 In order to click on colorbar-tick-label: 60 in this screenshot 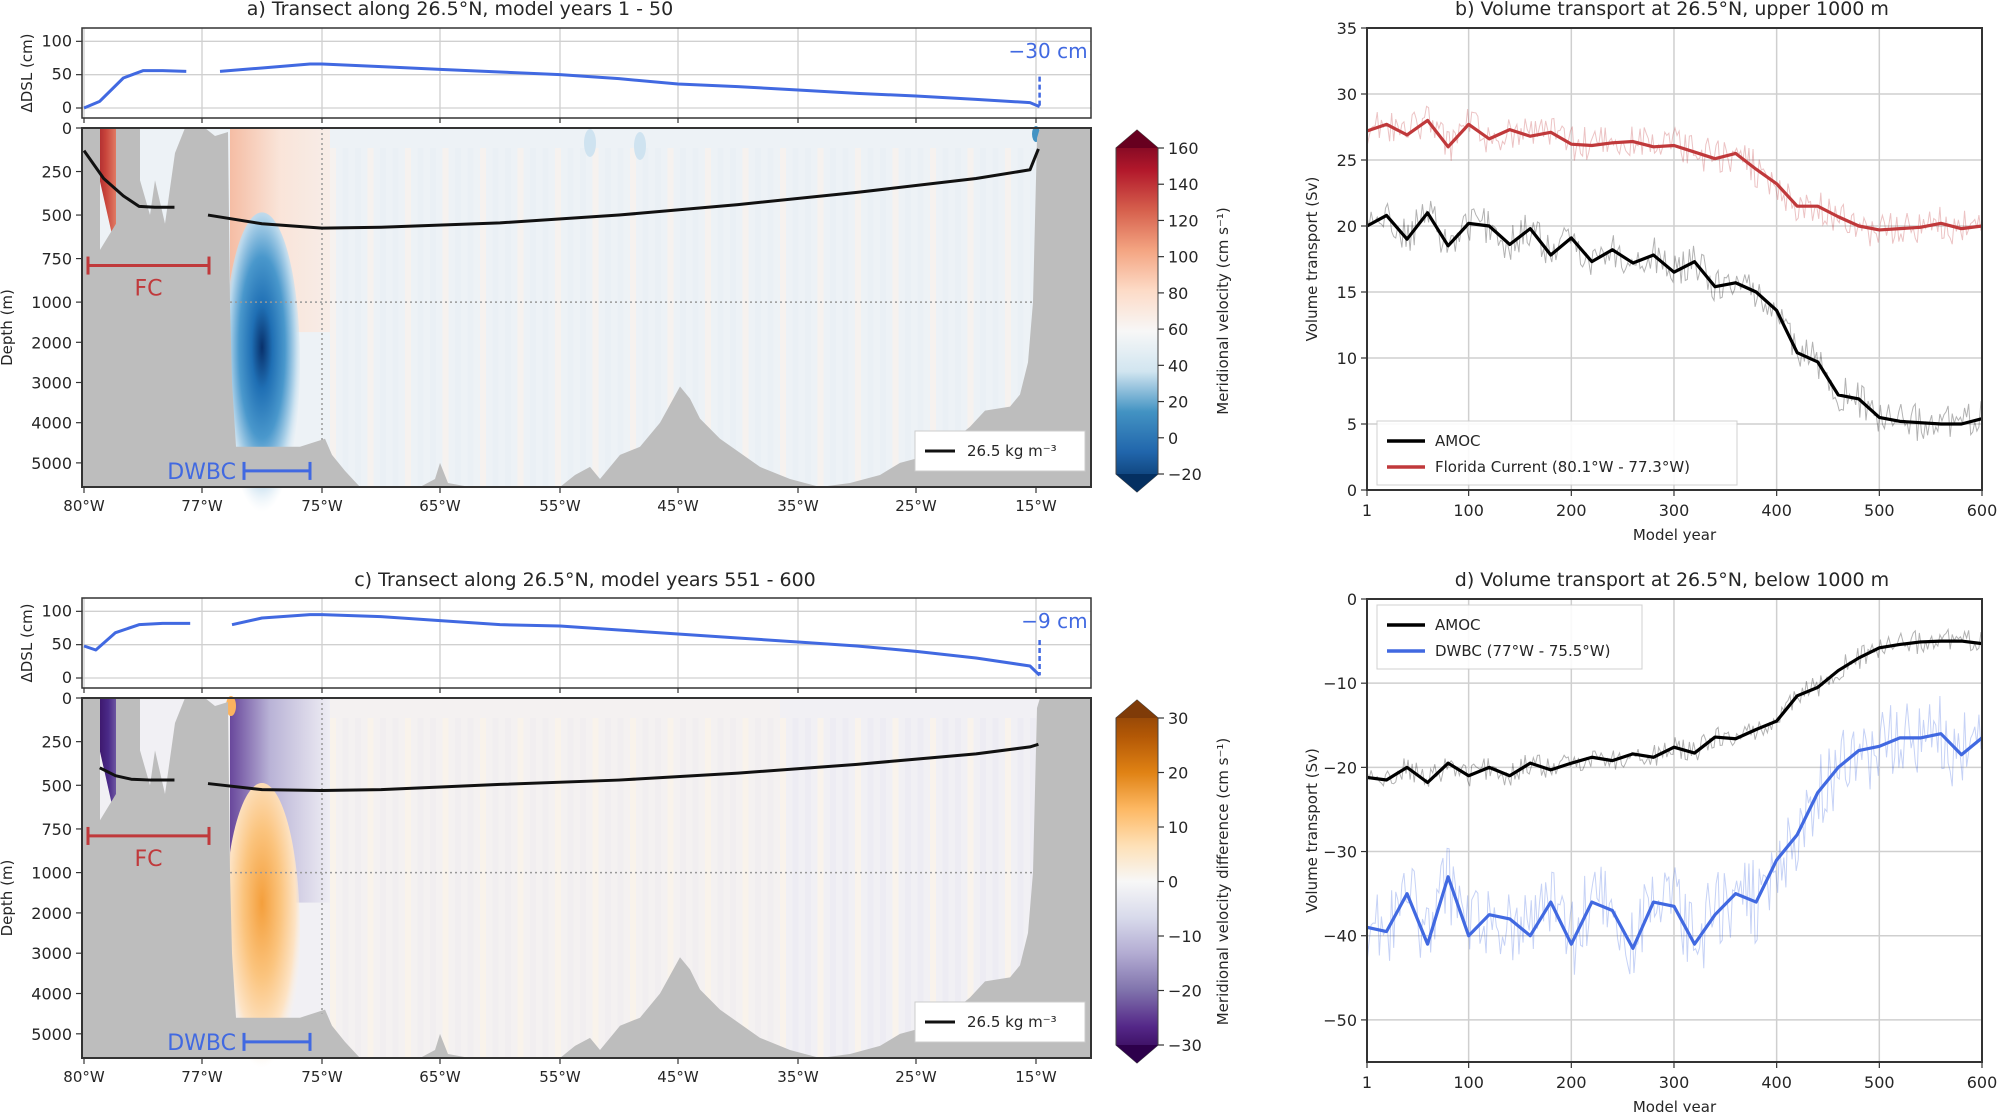, I will do `click(1178, 329)`.